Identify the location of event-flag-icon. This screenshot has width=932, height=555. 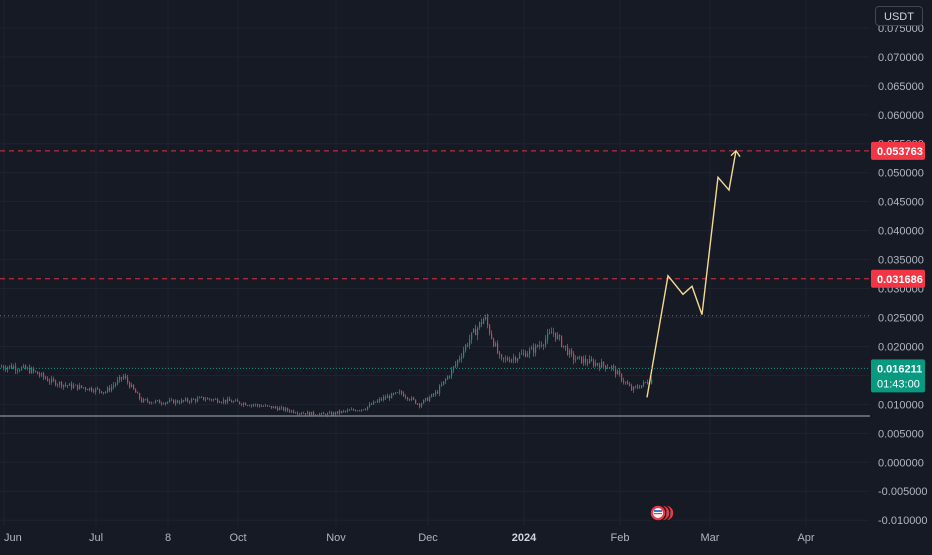
(658, 513).